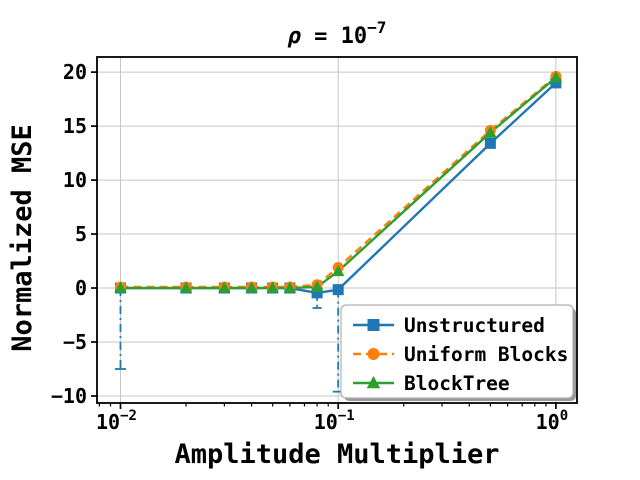  I want to click on y-tick-label: −5, so click(75, 342).